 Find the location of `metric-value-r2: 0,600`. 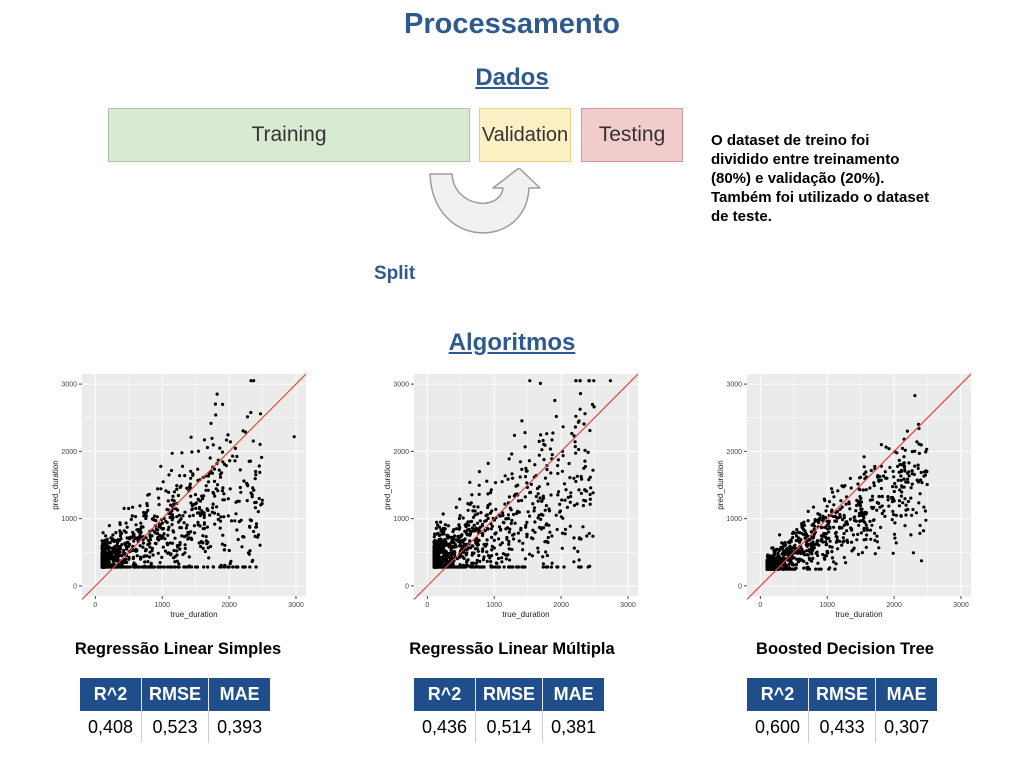

metric-value-r2: 0,600 is located at coordinates (778, 727).